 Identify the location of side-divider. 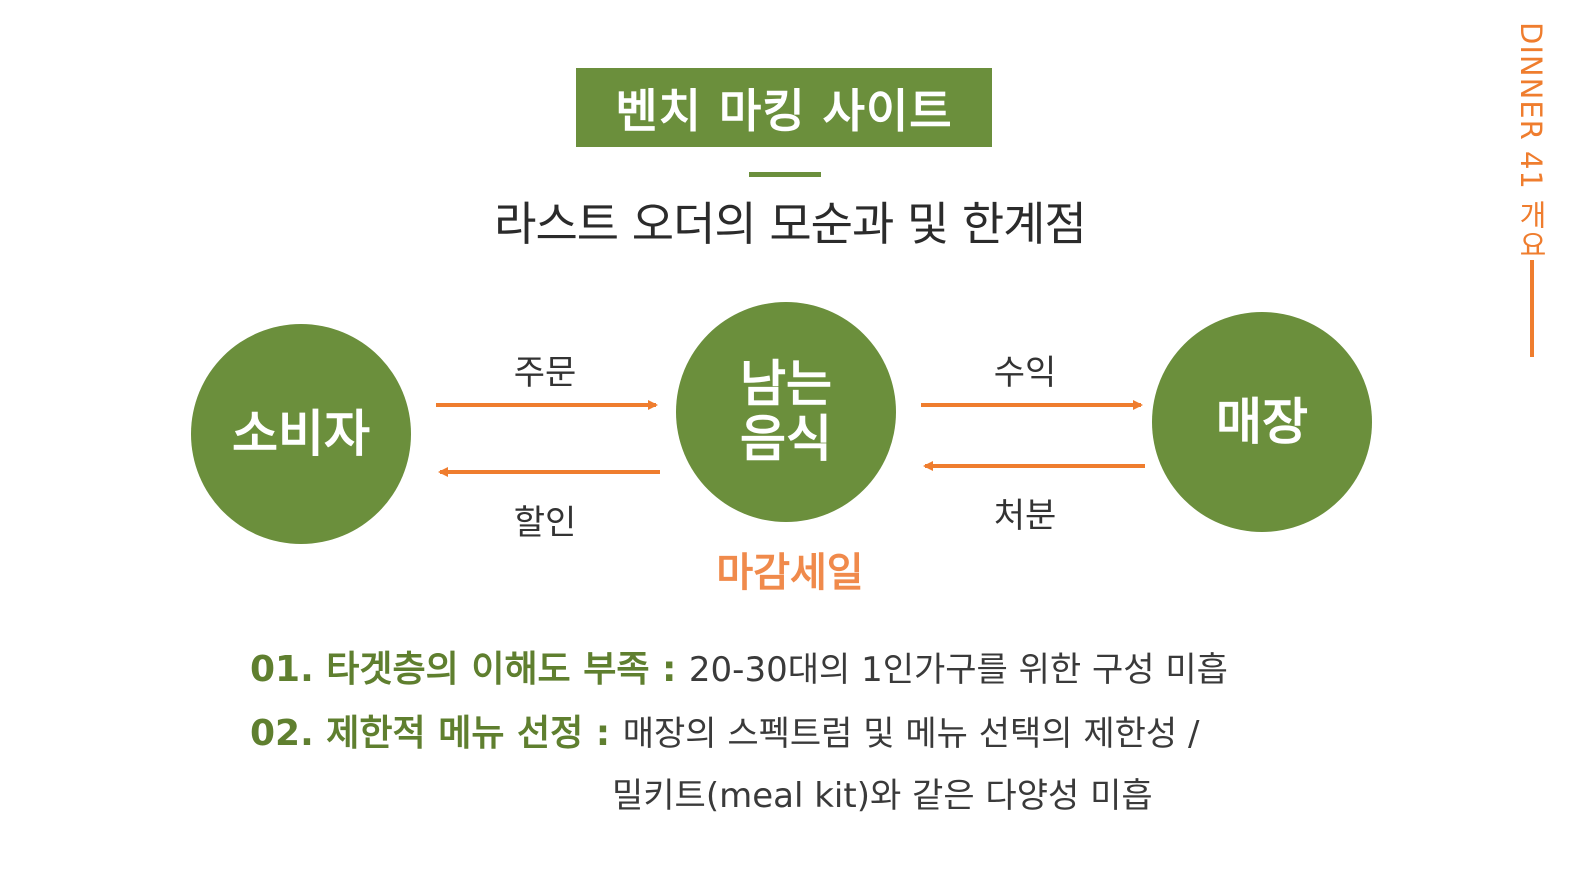
(1532, 308).